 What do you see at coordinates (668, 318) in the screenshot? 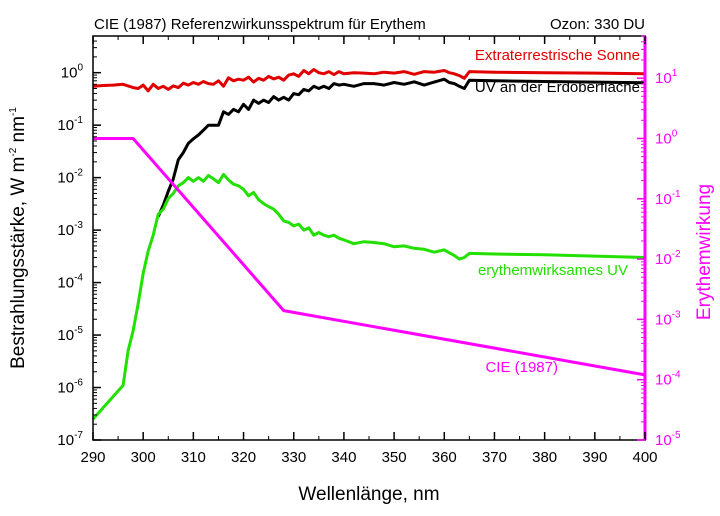
I see `y-right-tick-label: 10⁻³` at bounding box center [668, 318].